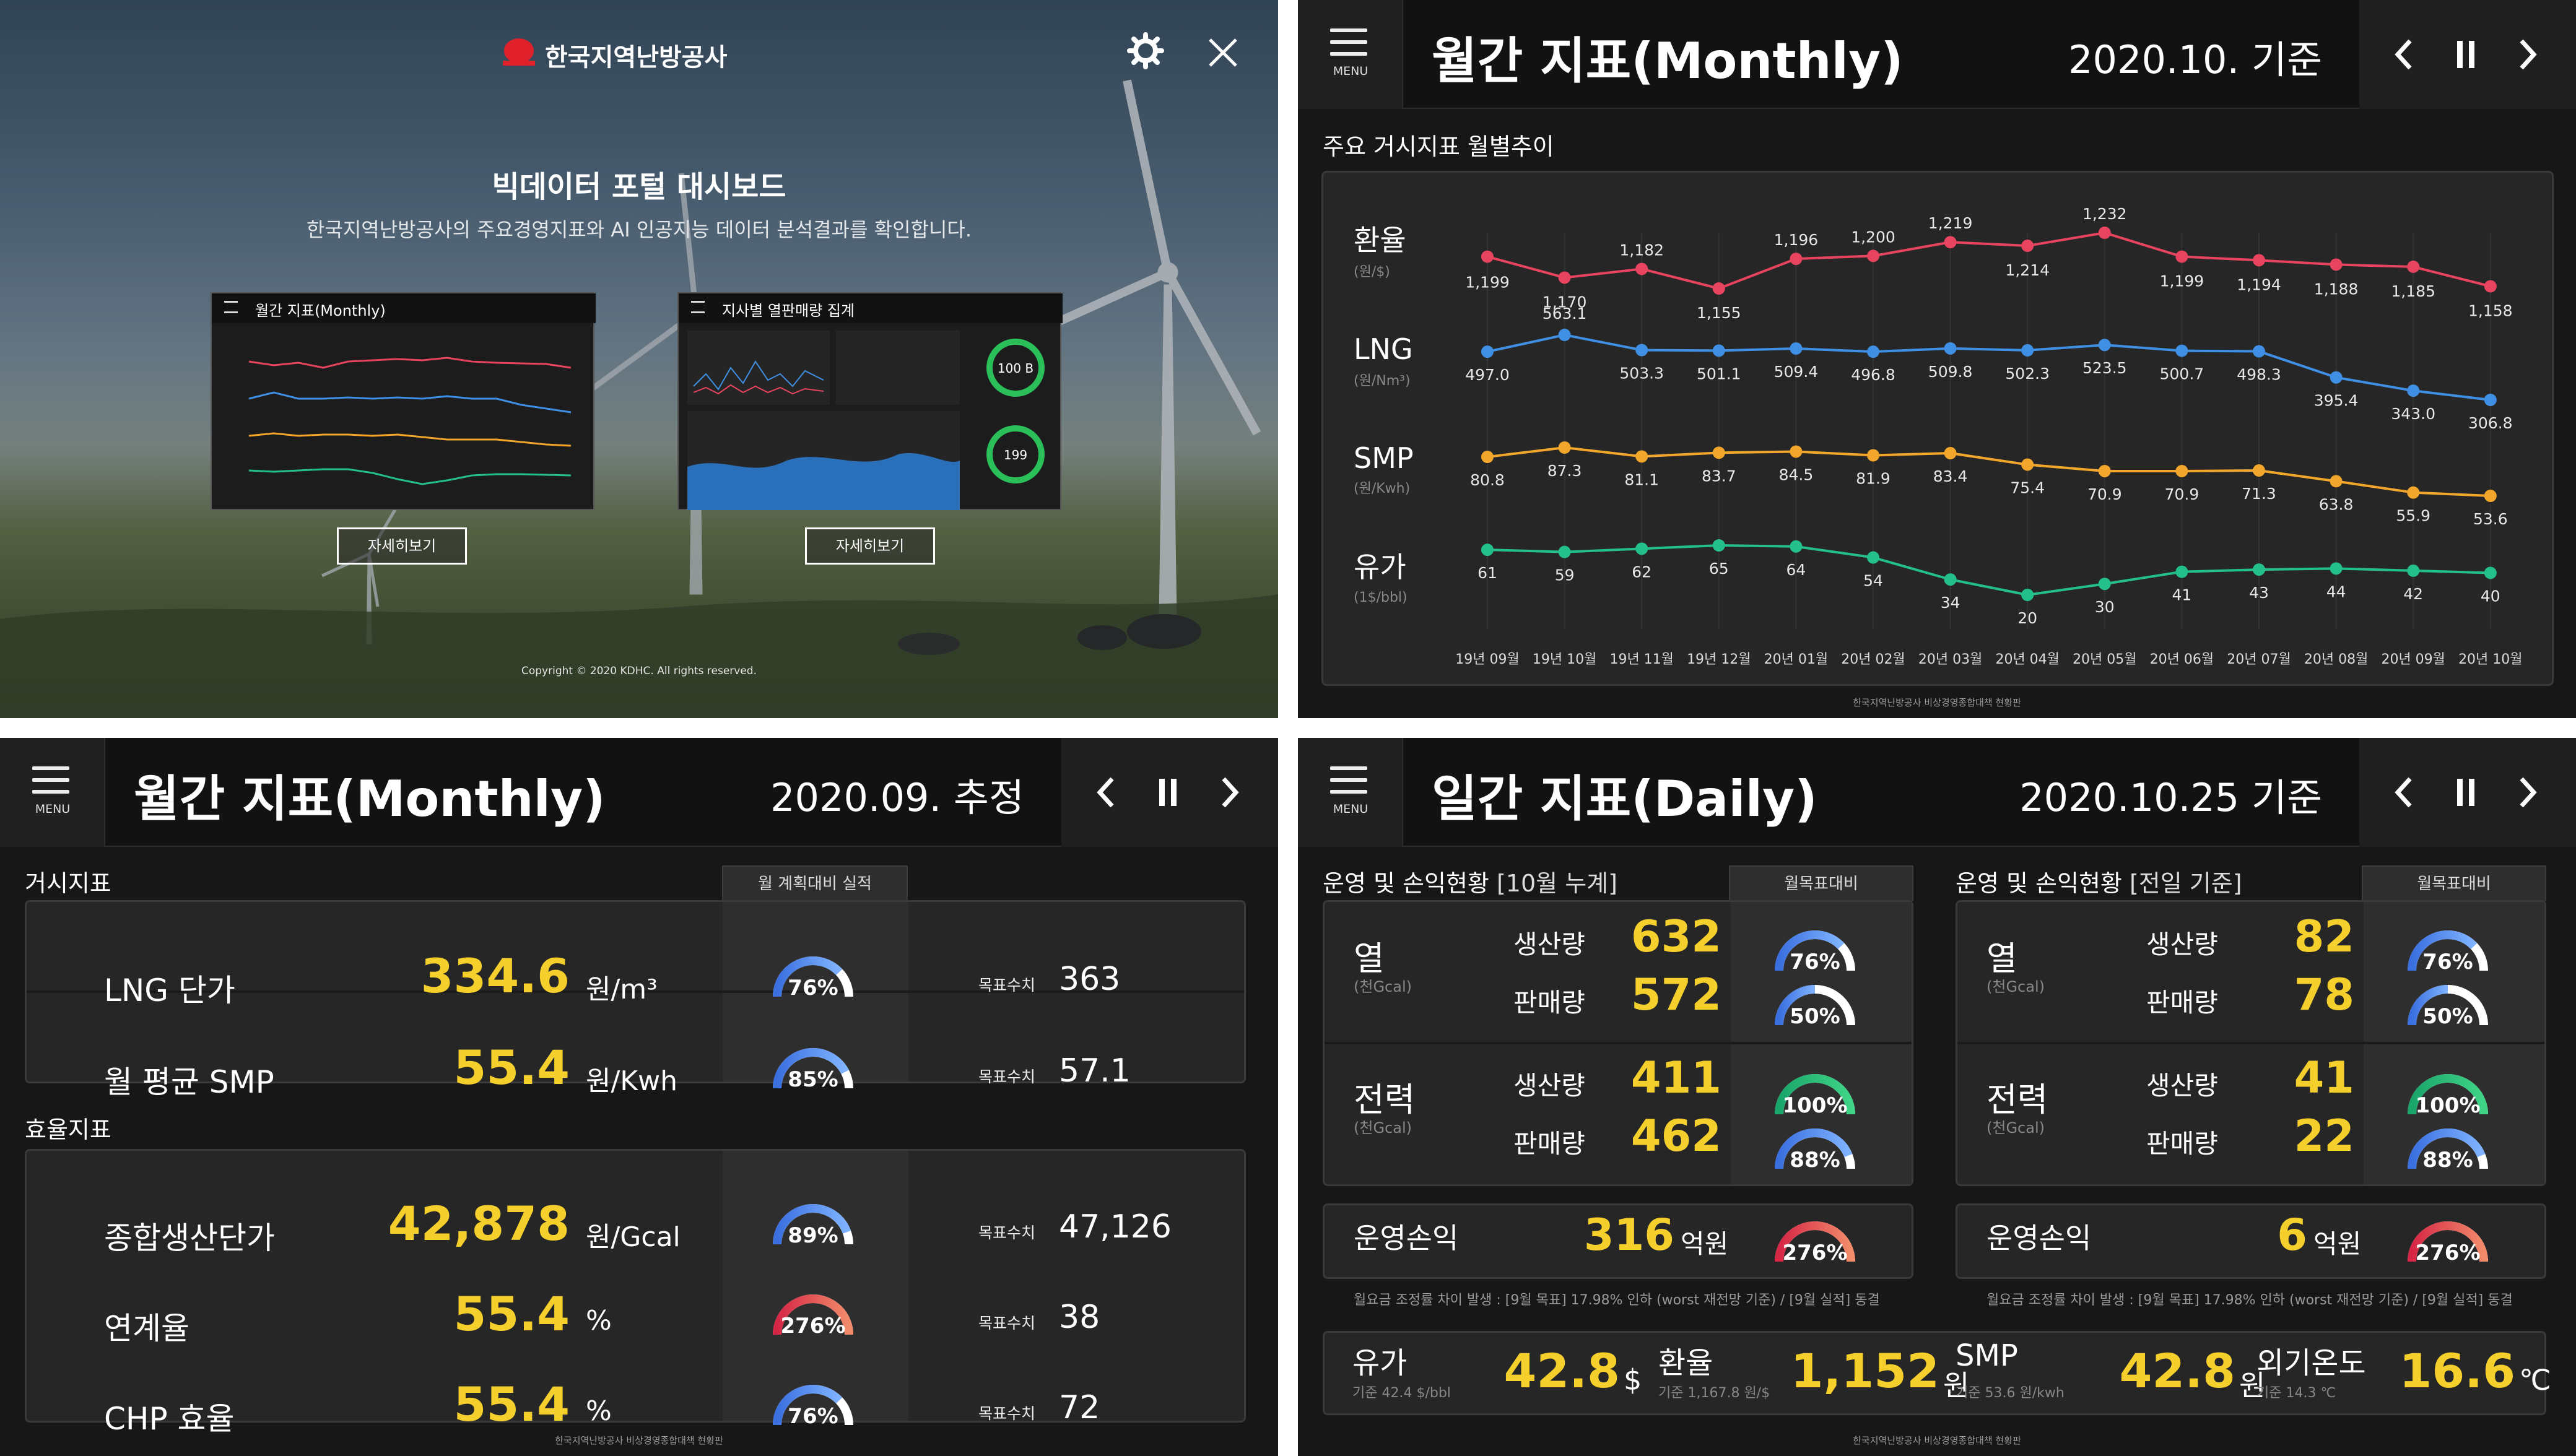  What do you see at coordinates (639, 1441) in the screenshot?
I see `footer: 한국지역난방공사 비상경영종합대책 현황판` at bounding box center [639, 1441].